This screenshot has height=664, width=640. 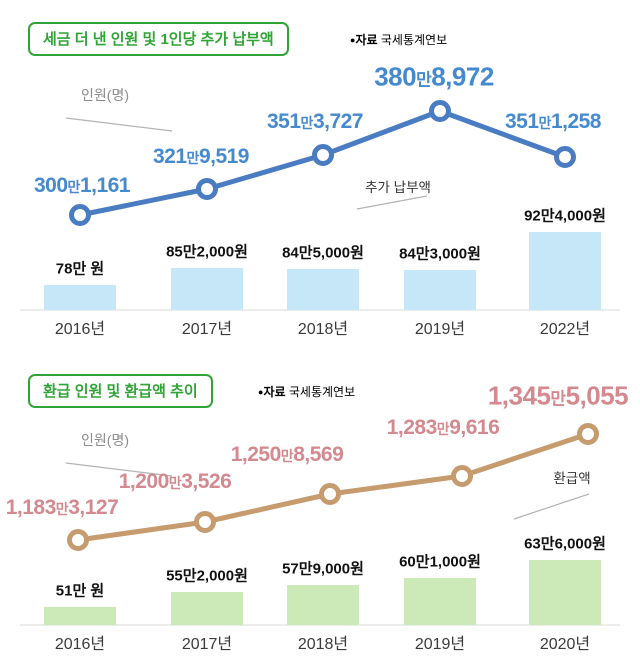 I want to click on line-value-label: 351만1,258, so click(x=553, y=122).